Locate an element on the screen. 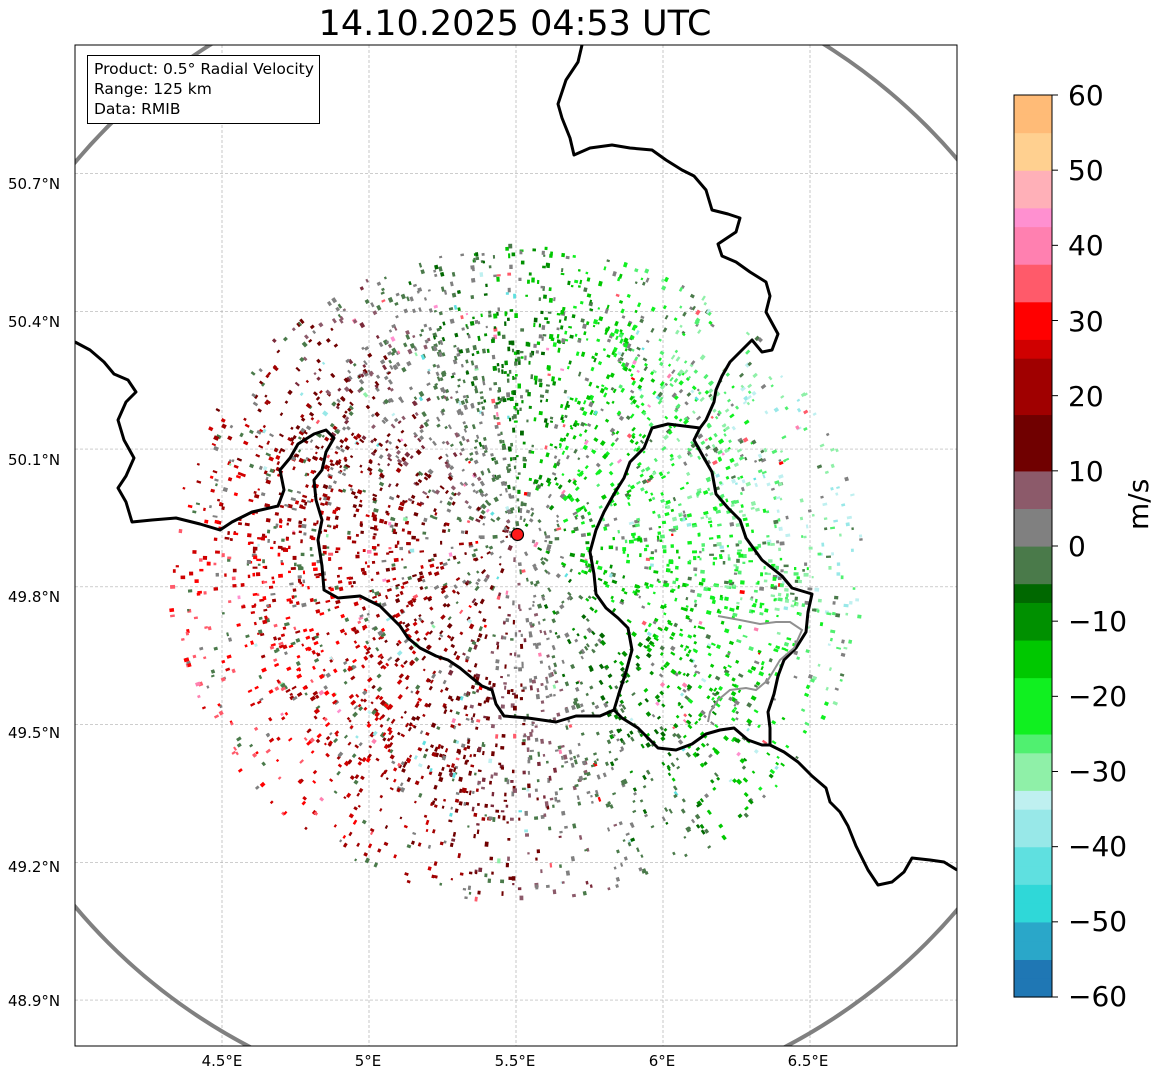  colorbar is located at coordinates (1036, 546).